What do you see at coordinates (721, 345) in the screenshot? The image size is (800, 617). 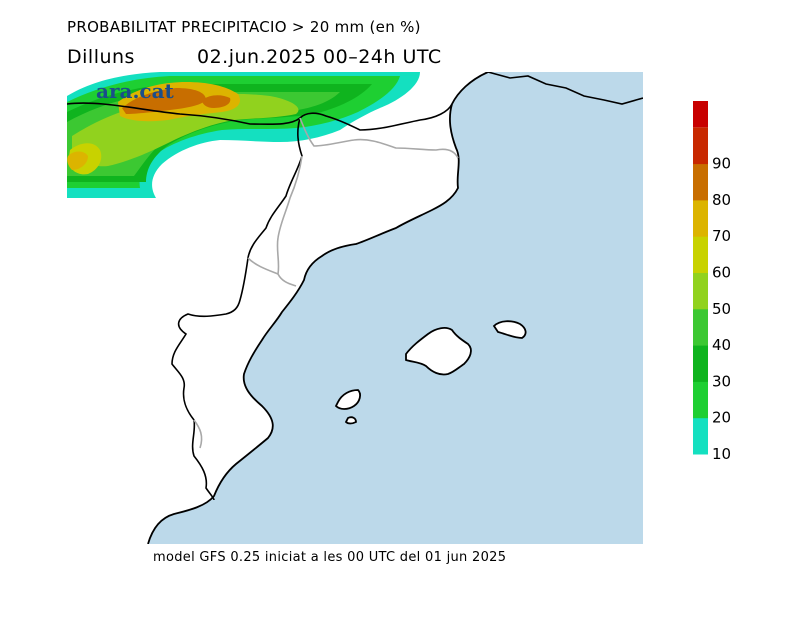 I see `colorbar-tick-label: 40` at bounding box center [721, 345].